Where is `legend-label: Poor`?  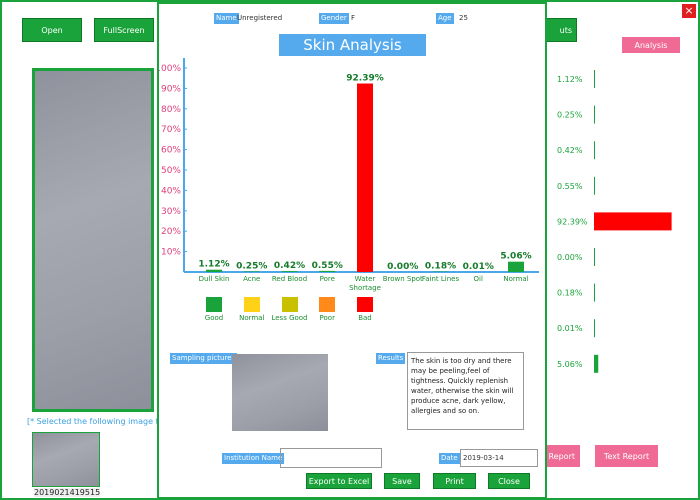 legend-label: Poor is located at coordinates (327, 318).